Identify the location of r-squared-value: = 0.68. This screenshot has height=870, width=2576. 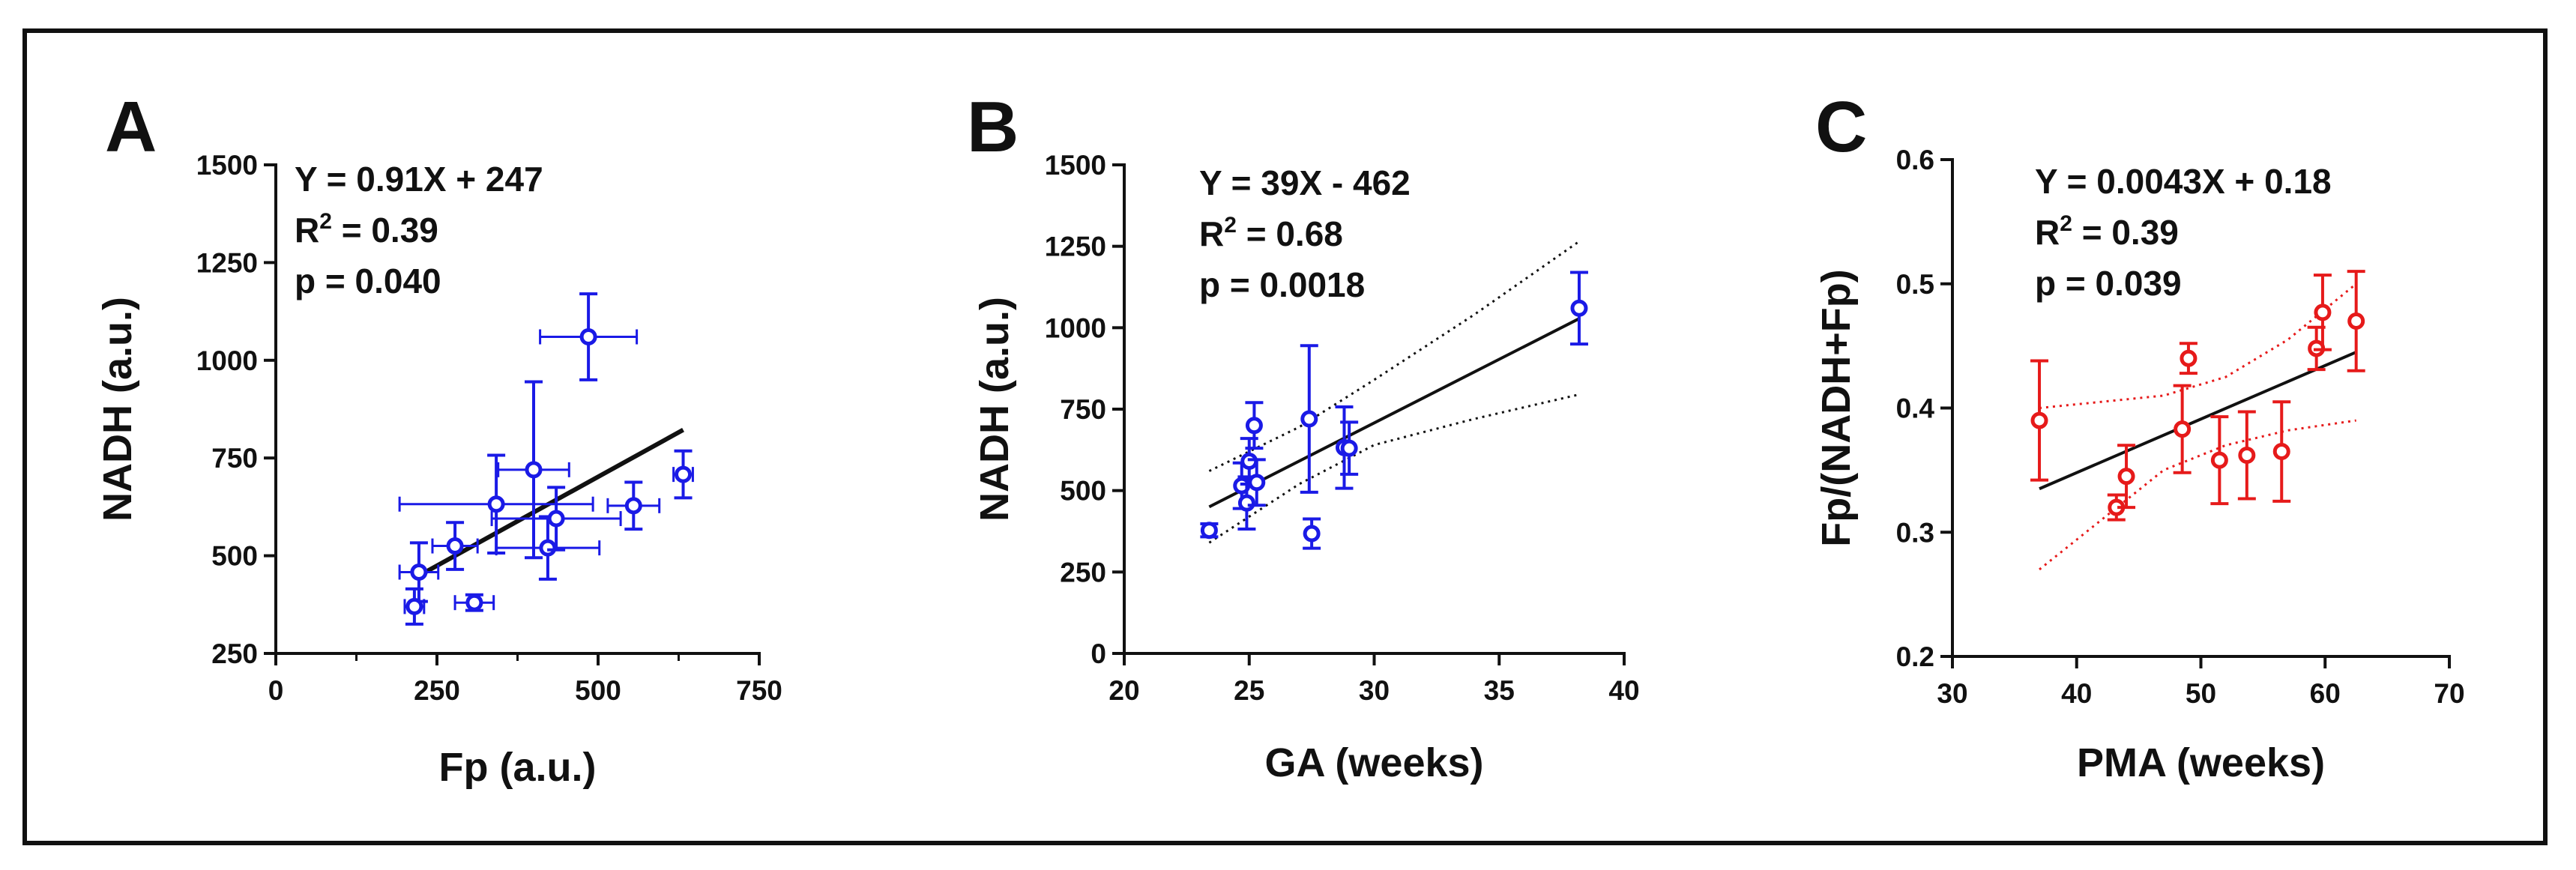
(1290, 233).